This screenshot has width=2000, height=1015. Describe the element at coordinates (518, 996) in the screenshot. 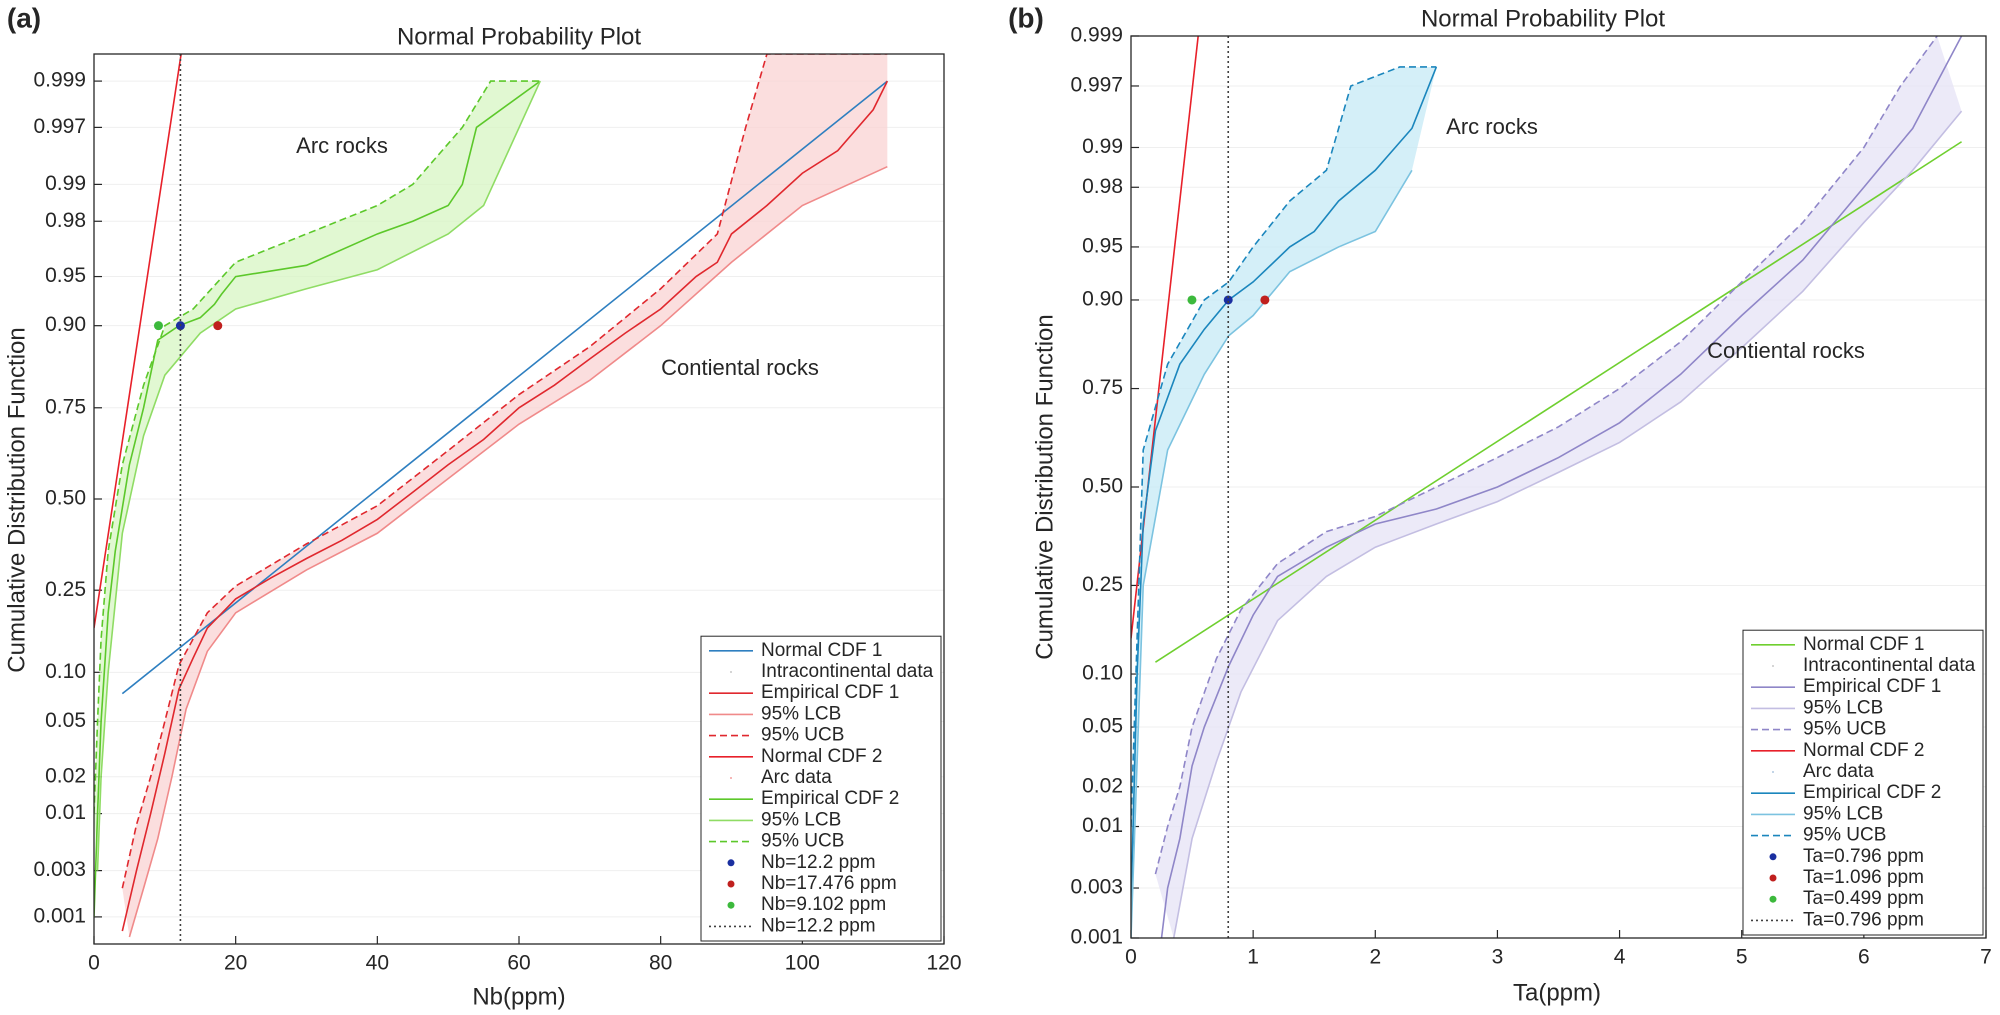

I see `x-axis-label: Nb(ppm)` at that location.